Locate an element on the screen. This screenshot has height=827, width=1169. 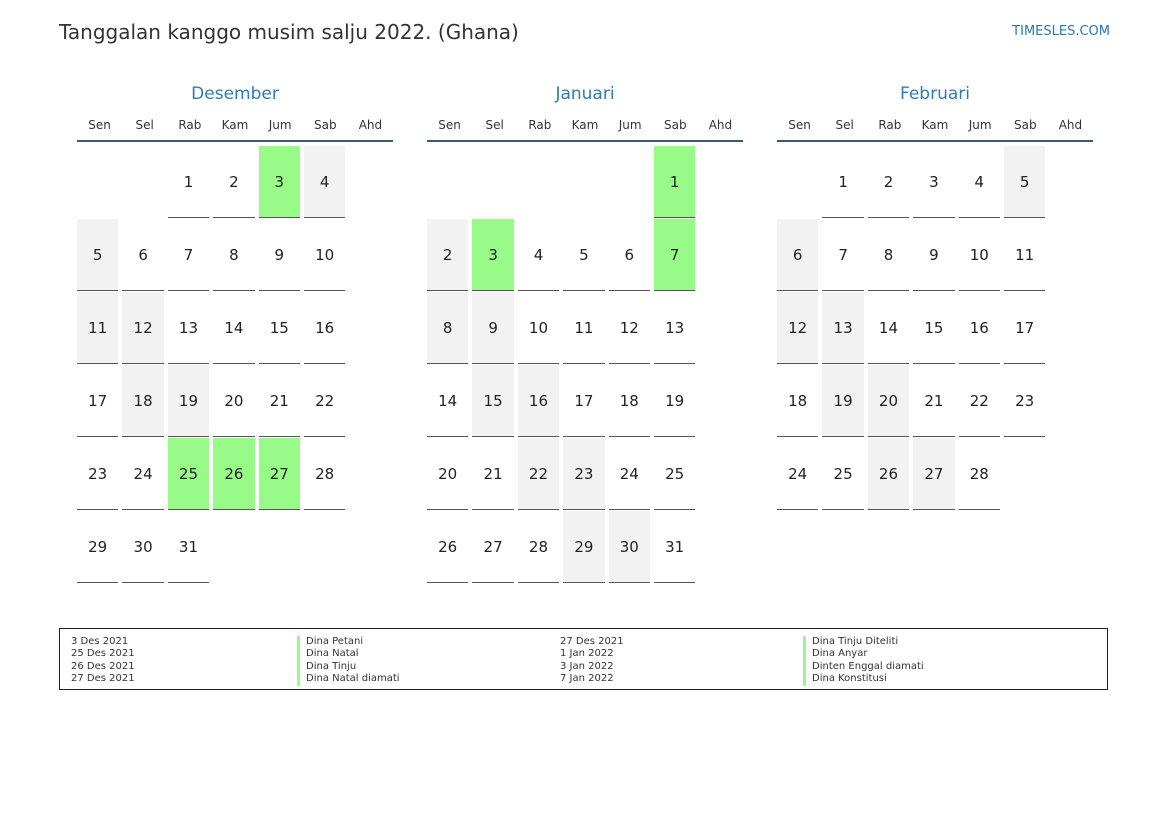
legend-holiday-name: Dina Tinju is located at coordinates (348, 667).